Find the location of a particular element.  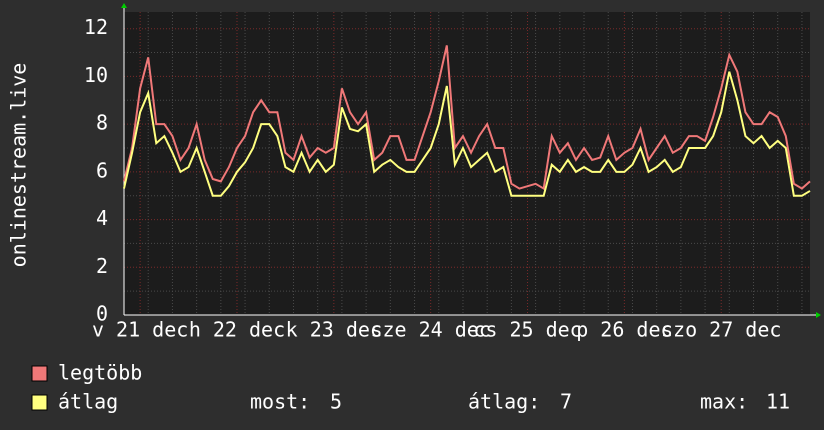

x-tick-label: szo 27 dec is located at coordinates (721, 330).